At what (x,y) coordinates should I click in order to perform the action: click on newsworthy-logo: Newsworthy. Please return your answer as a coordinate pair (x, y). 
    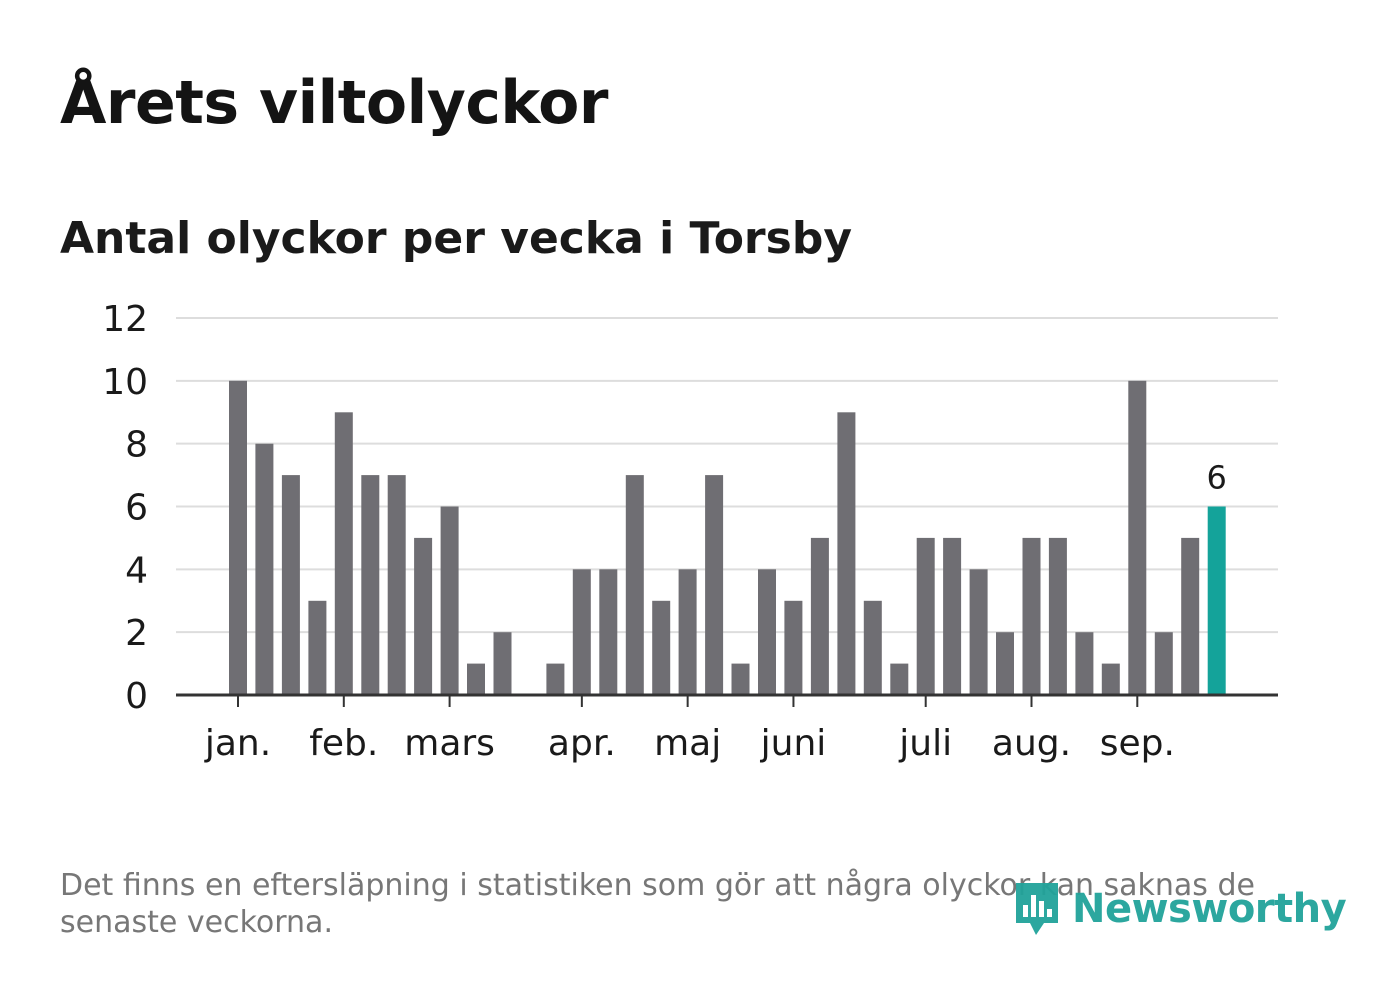
    Looking at the image, I should click on (1179, 909).